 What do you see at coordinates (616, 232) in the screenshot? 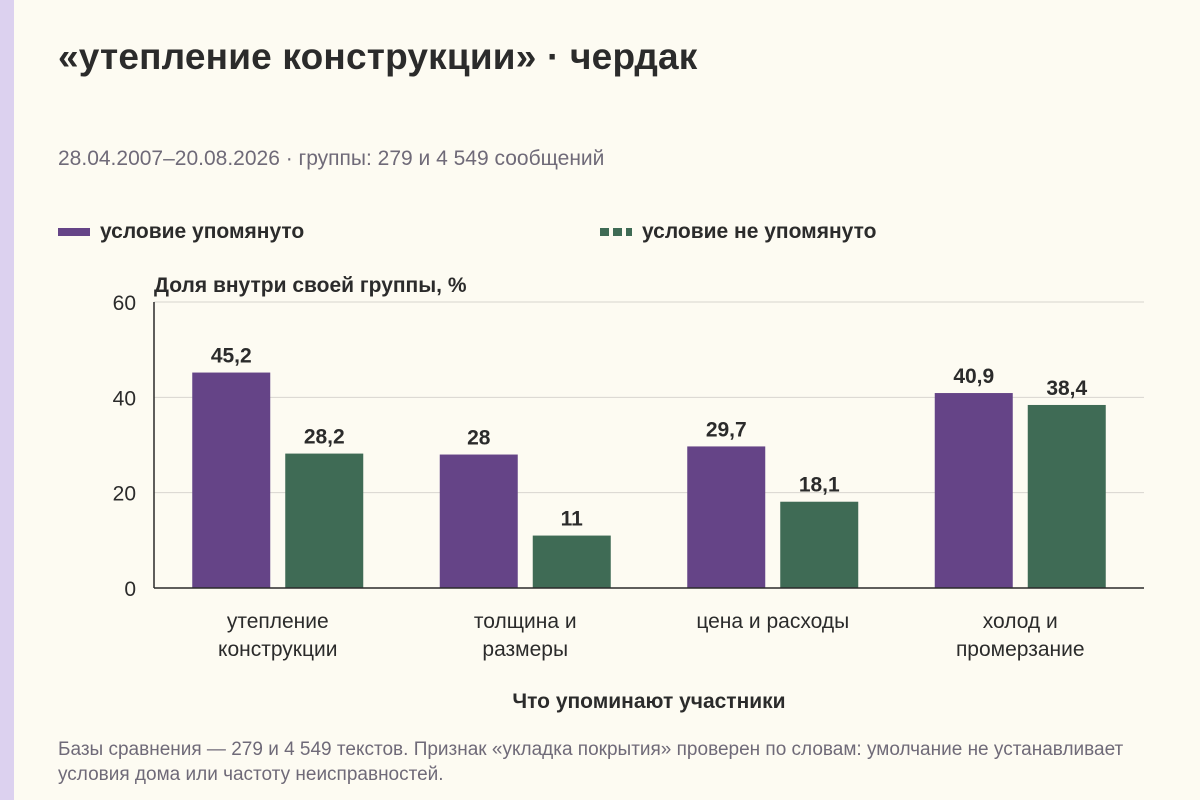
I see `legend-swatch-not-mentioned` at bounding box center [616, 232].